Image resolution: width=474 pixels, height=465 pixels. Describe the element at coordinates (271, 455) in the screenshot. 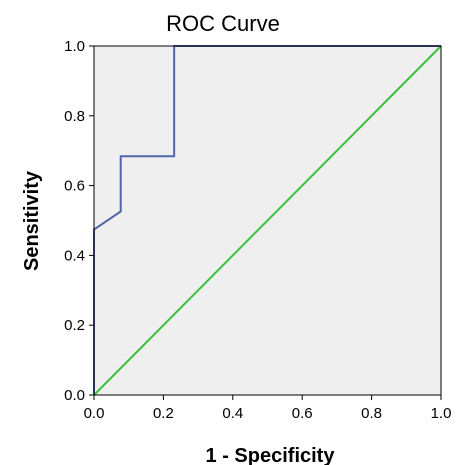

I see `x-axis-label: 1 - Specificity` at that location.